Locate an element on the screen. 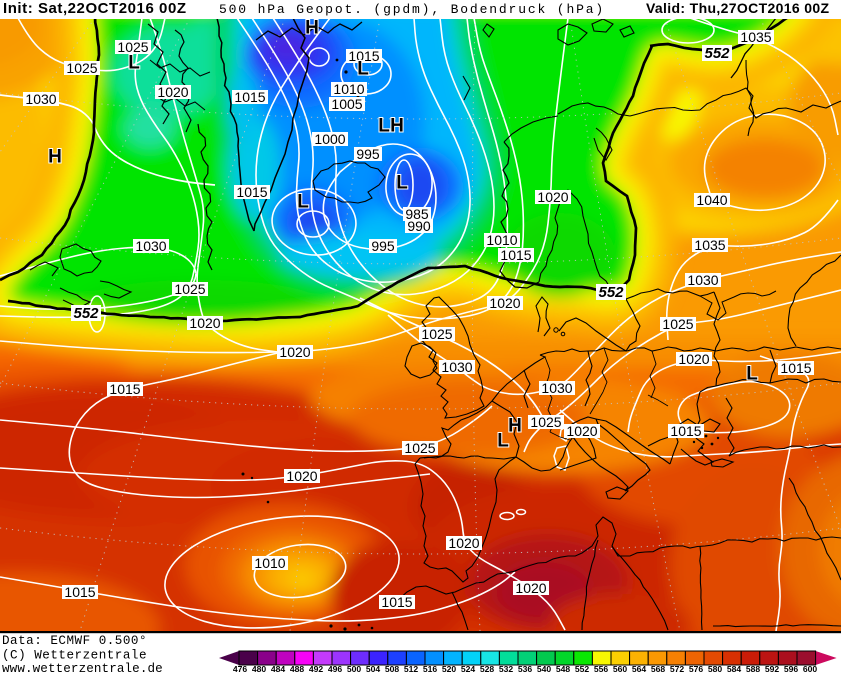 The height and width of the screenshot is (675, 841). svg-text: 1040 is located at coordinates (711, 200).